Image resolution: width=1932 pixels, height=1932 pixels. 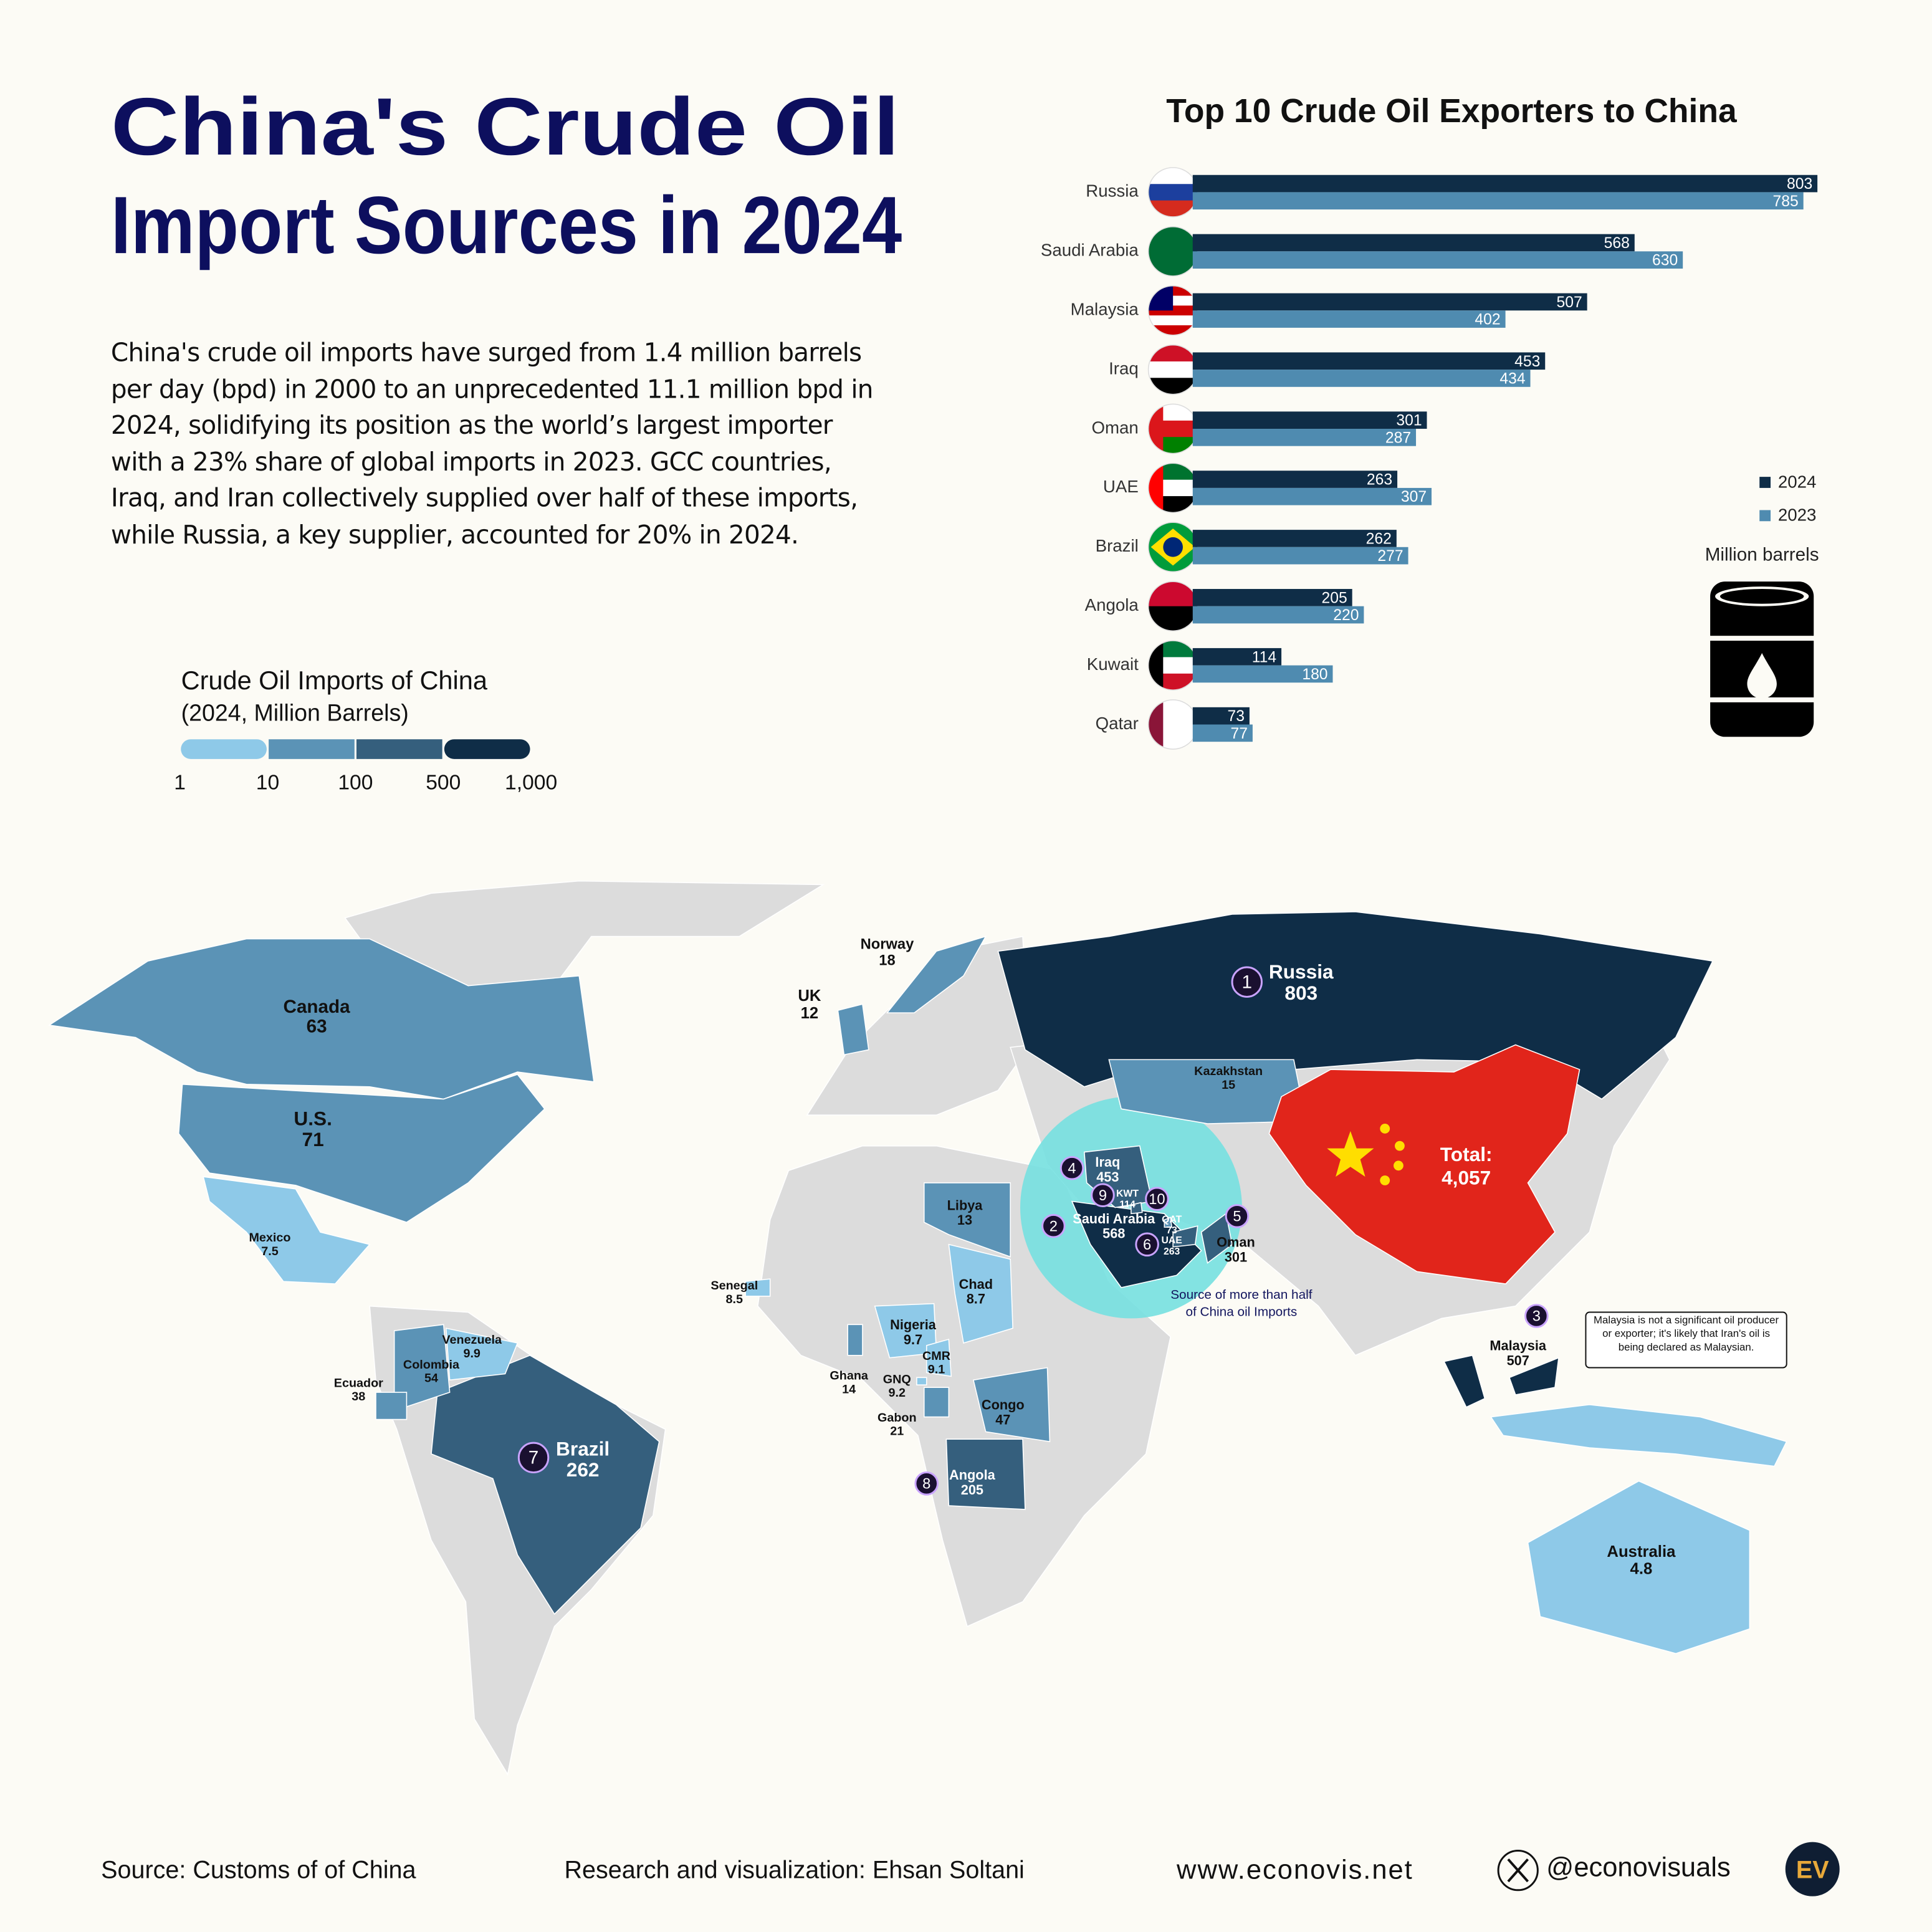 What do you see at coordinates (1409, 421) in the screenshot?
I see `value-label: 301` at bounding box center [1409, 421].